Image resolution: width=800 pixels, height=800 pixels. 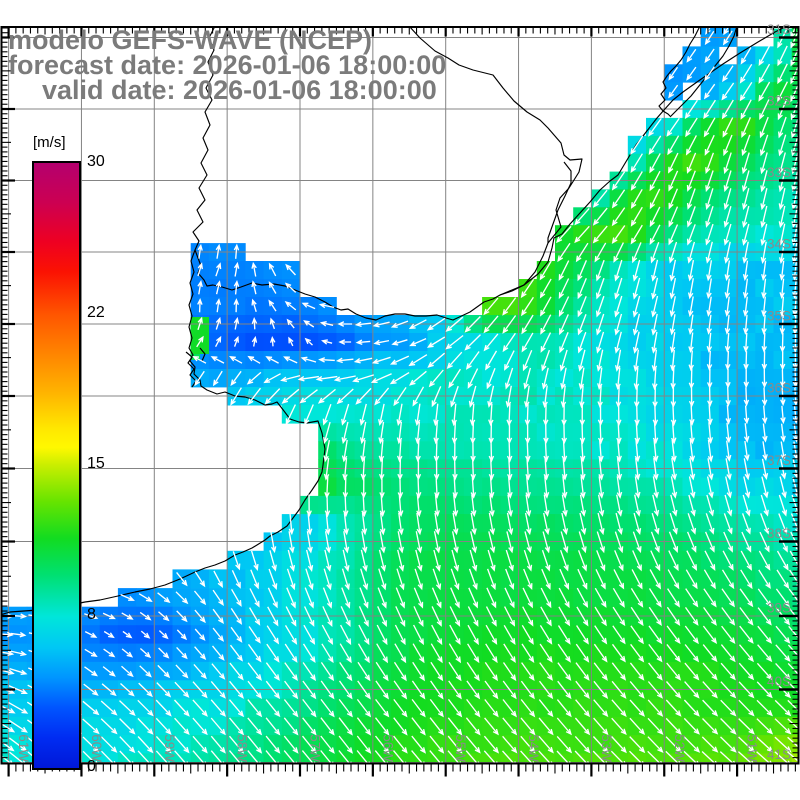 What do you see at coordinates (387, 748) in the screenshot?
I see `lon-label: 56W` at bounding box center [387, 748].